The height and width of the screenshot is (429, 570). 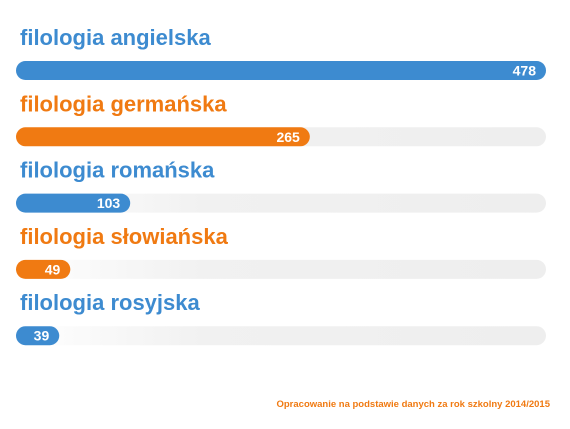 I want to click on category-label: filologia rosyjska, so click(x=110, y=302).